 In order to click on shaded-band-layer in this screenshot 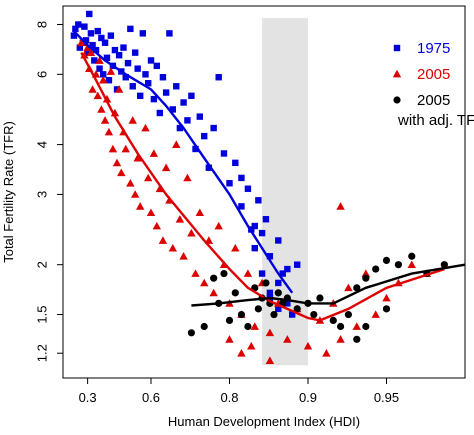, I will do `click(285, 192)`.